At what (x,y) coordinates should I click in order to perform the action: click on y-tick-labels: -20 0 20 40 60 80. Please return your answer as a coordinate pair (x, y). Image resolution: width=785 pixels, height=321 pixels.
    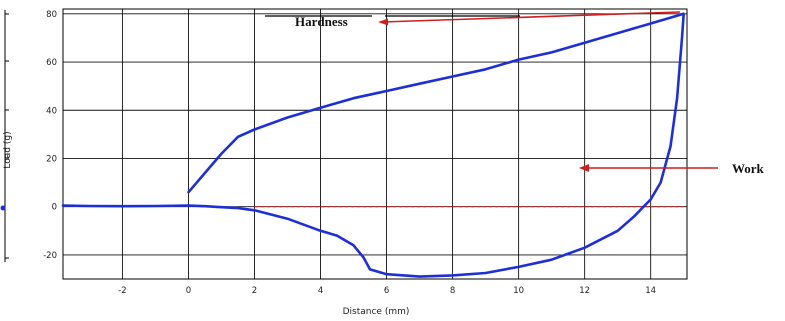
    Looking at the image, I should click on (50, 135).